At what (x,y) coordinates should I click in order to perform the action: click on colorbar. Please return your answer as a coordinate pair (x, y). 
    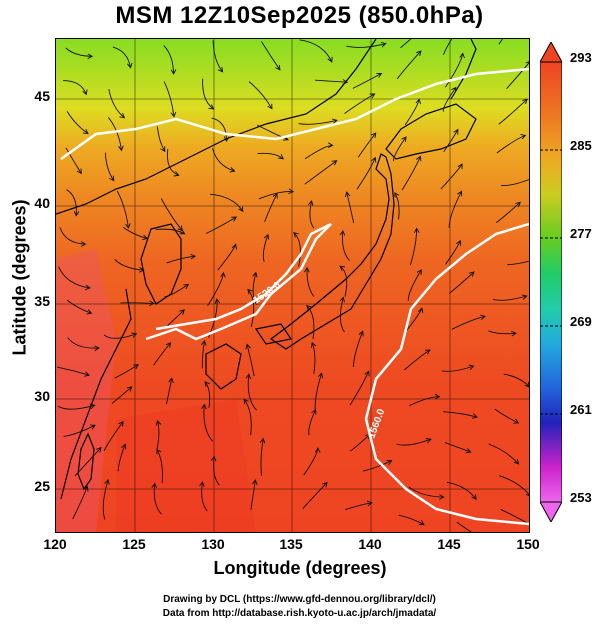
    Looking at the image, I should click on (551, 282).